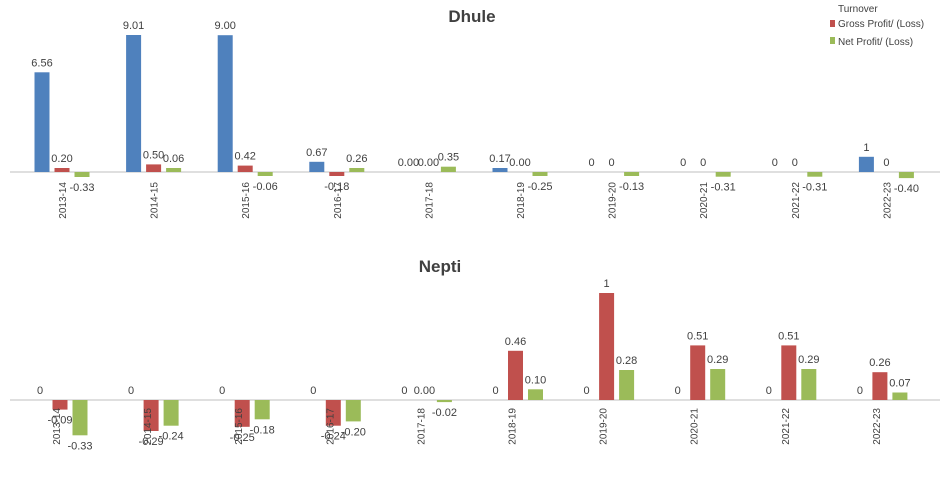 This screenshot has height=495, width=947. What do you see at coordinates (717, 360) in the screenshot?
I see `nepti-data-label-net-profit-loss-2020-21: 0.29` at bounding box center [717, 360].